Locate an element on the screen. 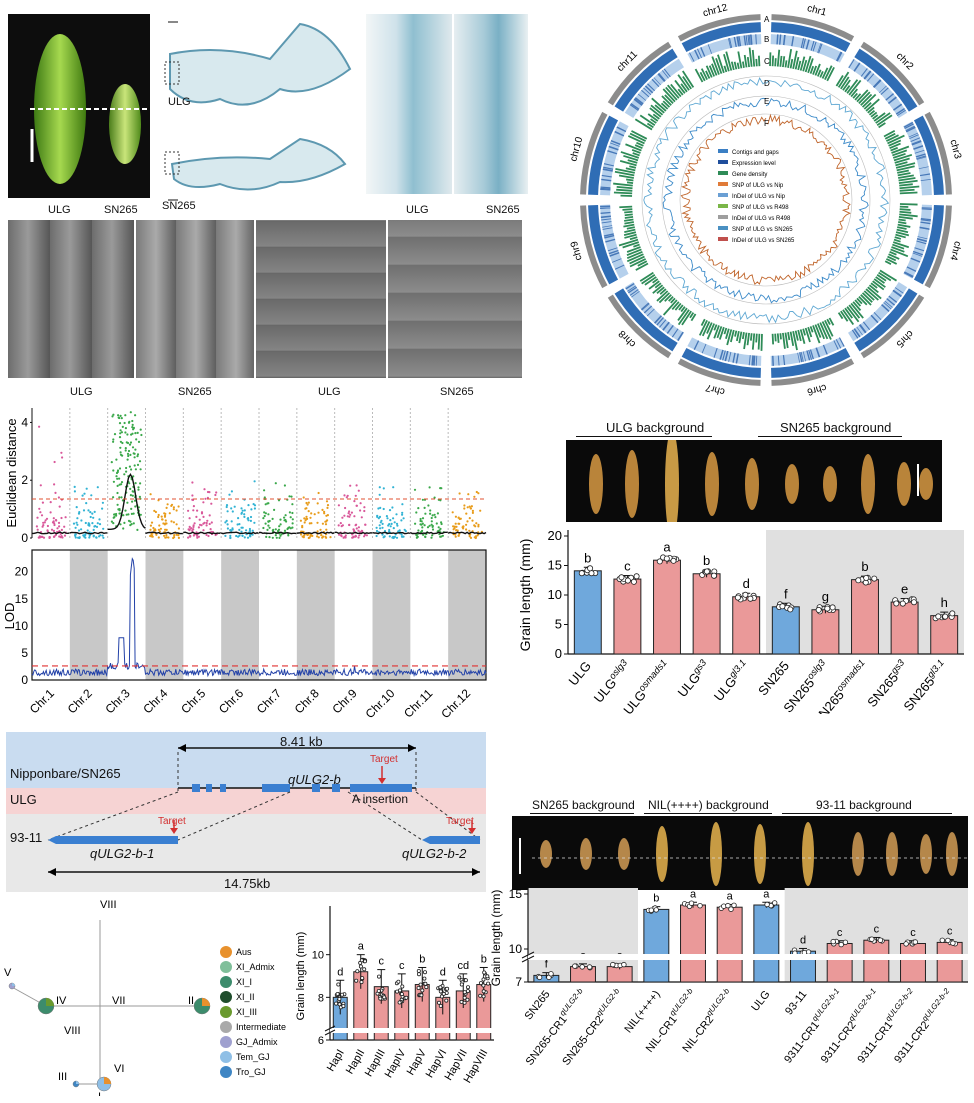 The image size is (974, 1103). ytick: 0 is located at coordinates (24, 538).